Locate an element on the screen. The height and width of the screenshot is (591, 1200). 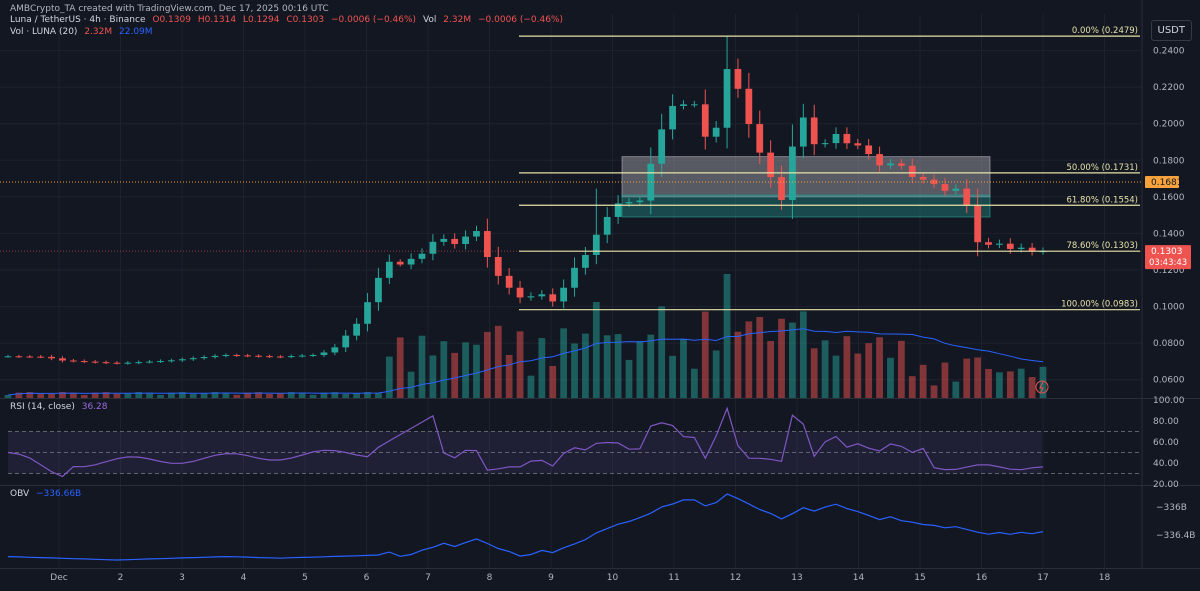
fib-label: 100.00% (0.0983) is located at coordinates (1099, 305).